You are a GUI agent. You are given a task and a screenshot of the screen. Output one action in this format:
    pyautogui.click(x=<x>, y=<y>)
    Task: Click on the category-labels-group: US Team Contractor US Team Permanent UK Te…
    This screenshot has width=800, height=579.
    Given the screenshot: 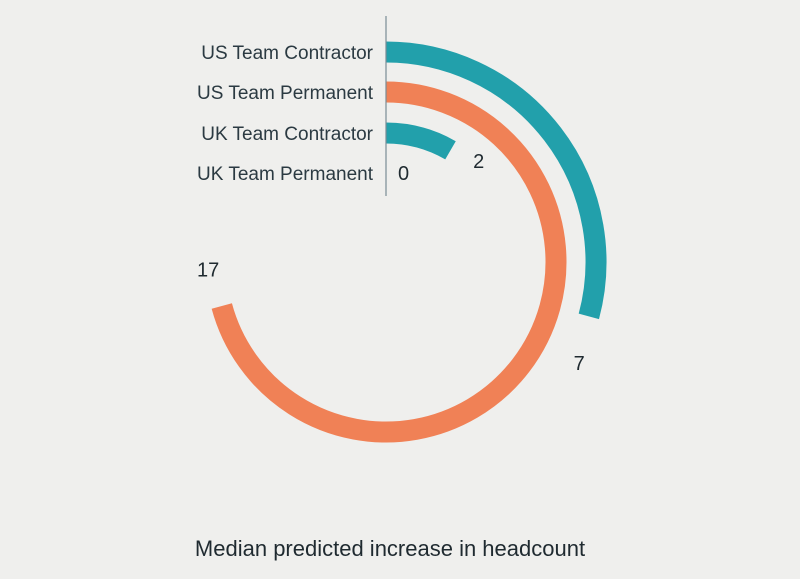 What is the action you would take?
    pyautogui.click(x=285, y=114)
    